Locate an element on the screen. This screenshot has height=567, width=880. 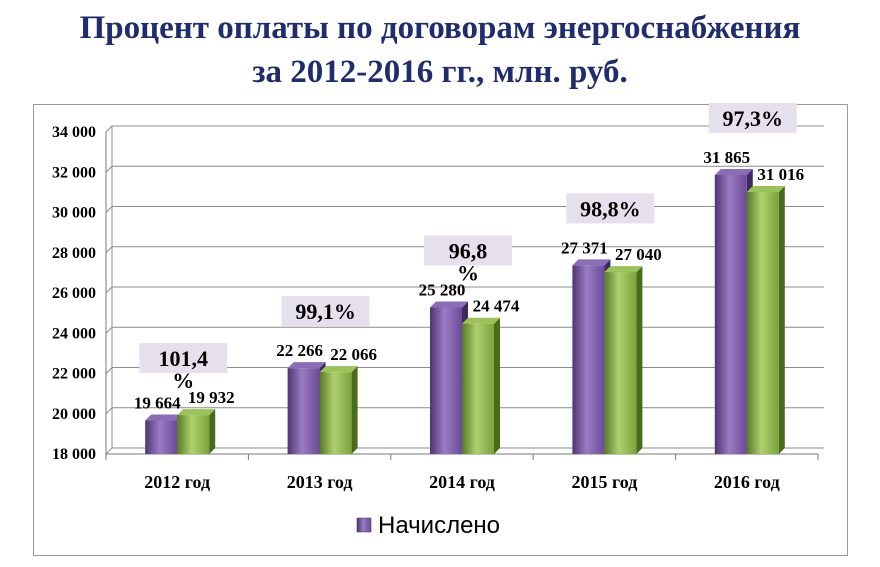
y-tick-label: 22 000 is located at coordinates (74, 374).